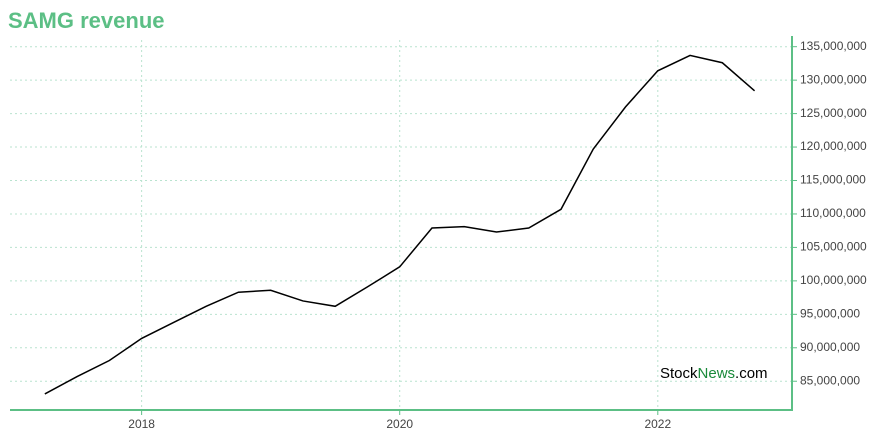 This screenshot has height=440, width=880. I want to click on y-tick-label: 115,000,000, so click(833, 180).